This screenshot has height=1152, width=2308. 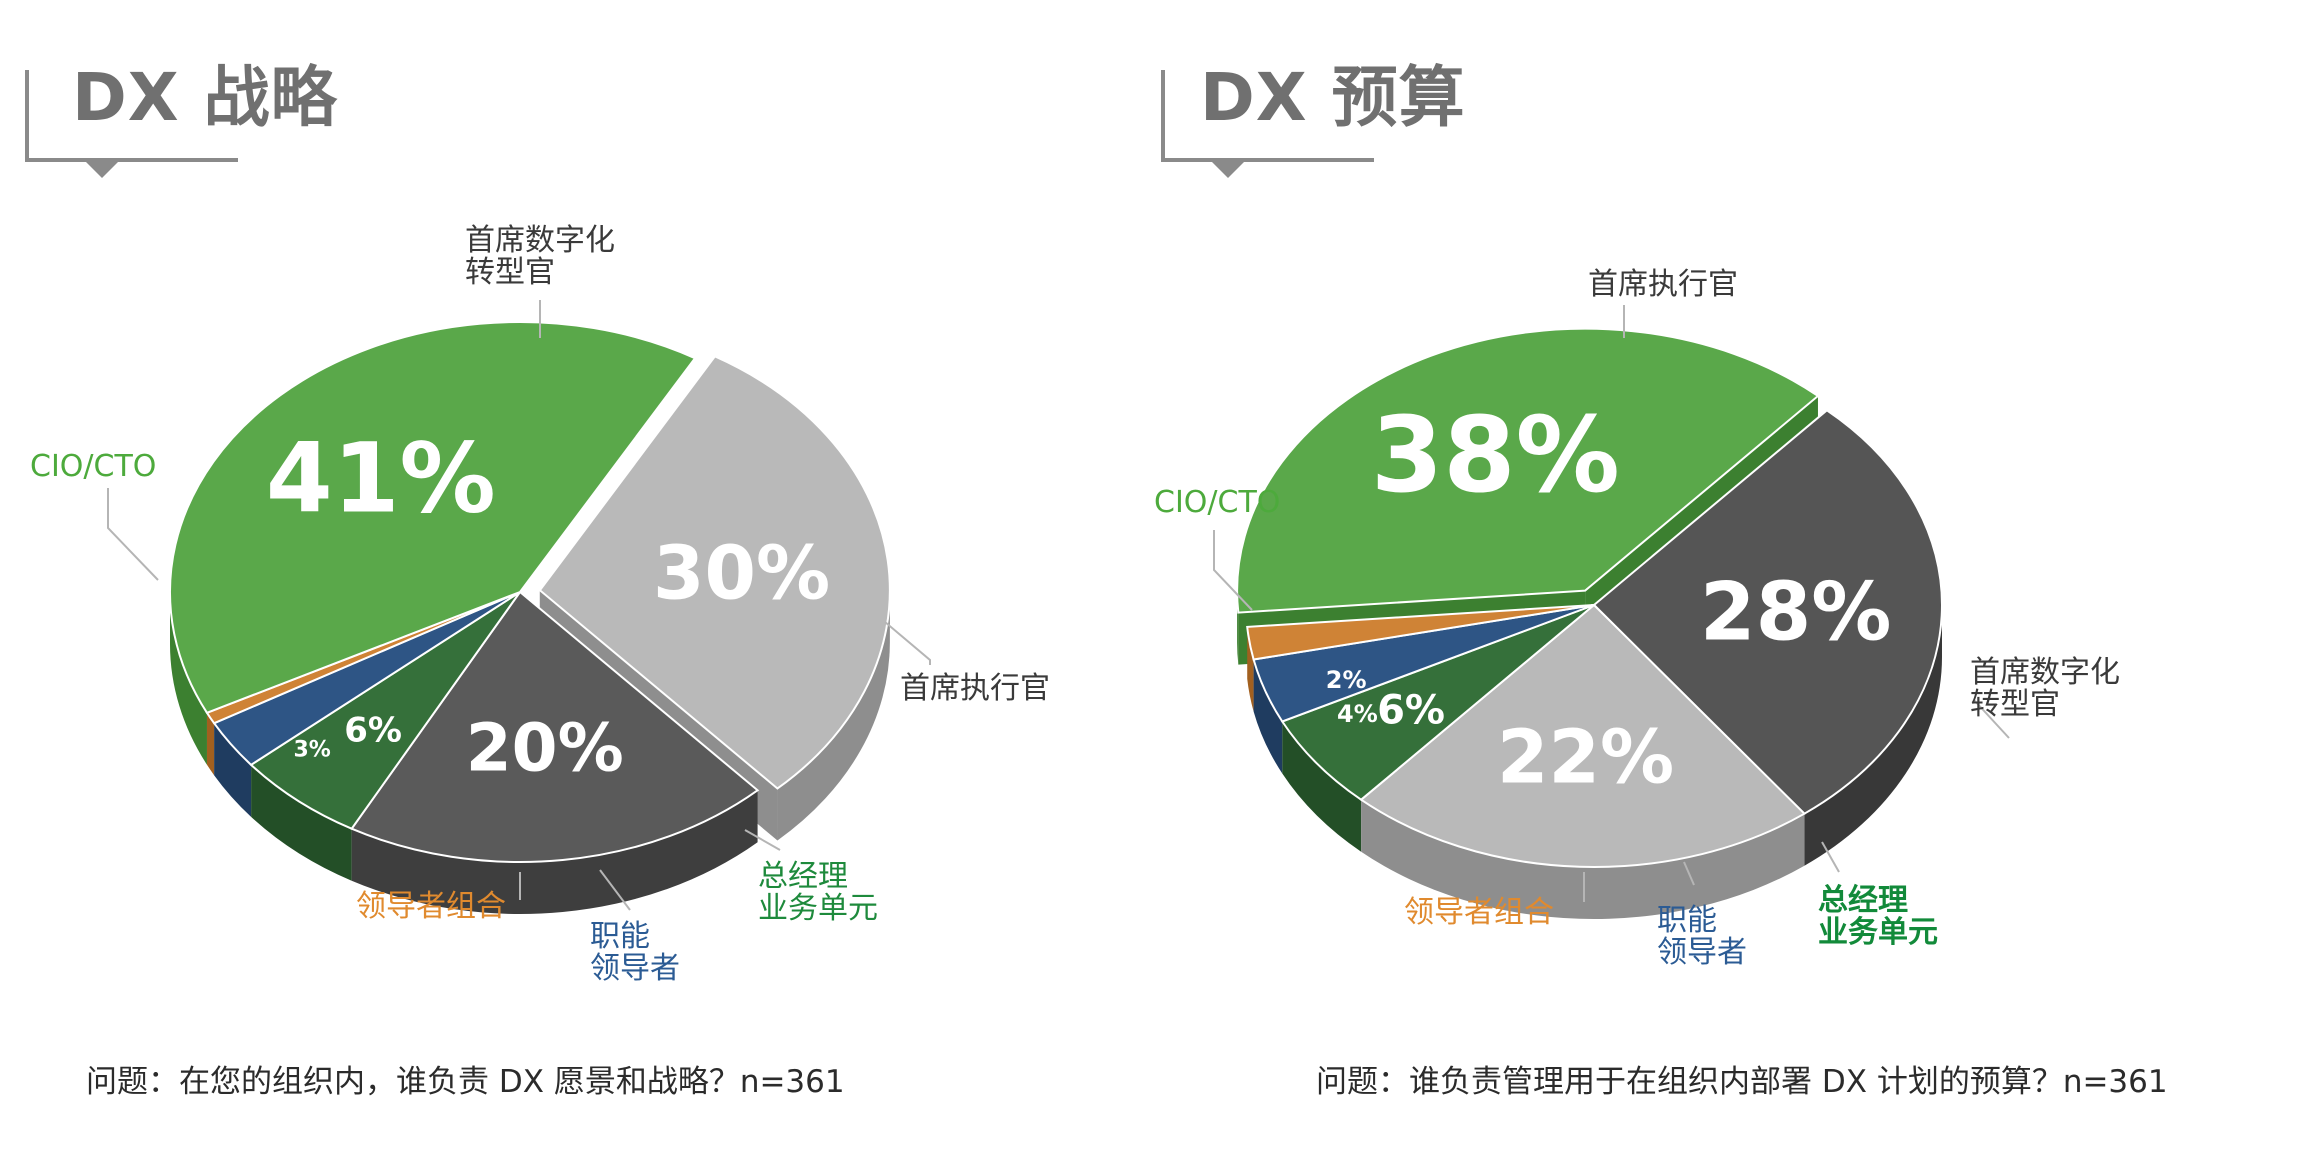 I want to click on slice-value-label: 38%, so click(x=1495, y=455).